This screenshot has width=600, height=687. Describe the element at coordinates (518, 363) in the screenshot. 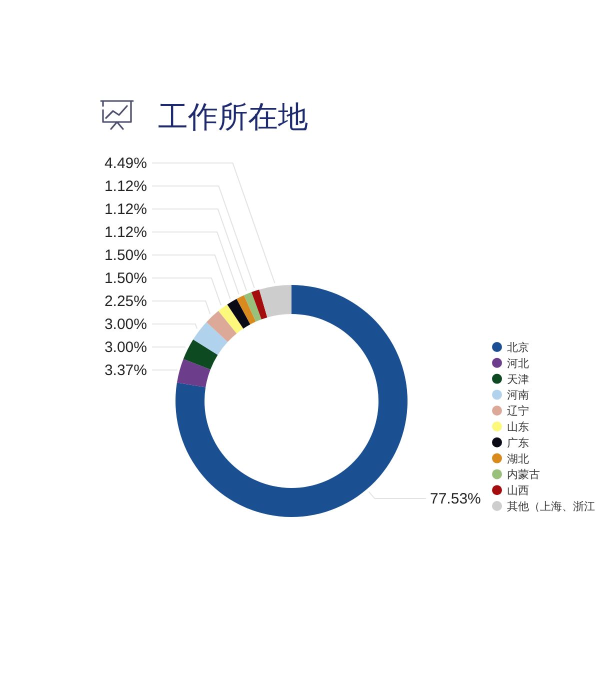

I see `legend-label: 河北` at that location.